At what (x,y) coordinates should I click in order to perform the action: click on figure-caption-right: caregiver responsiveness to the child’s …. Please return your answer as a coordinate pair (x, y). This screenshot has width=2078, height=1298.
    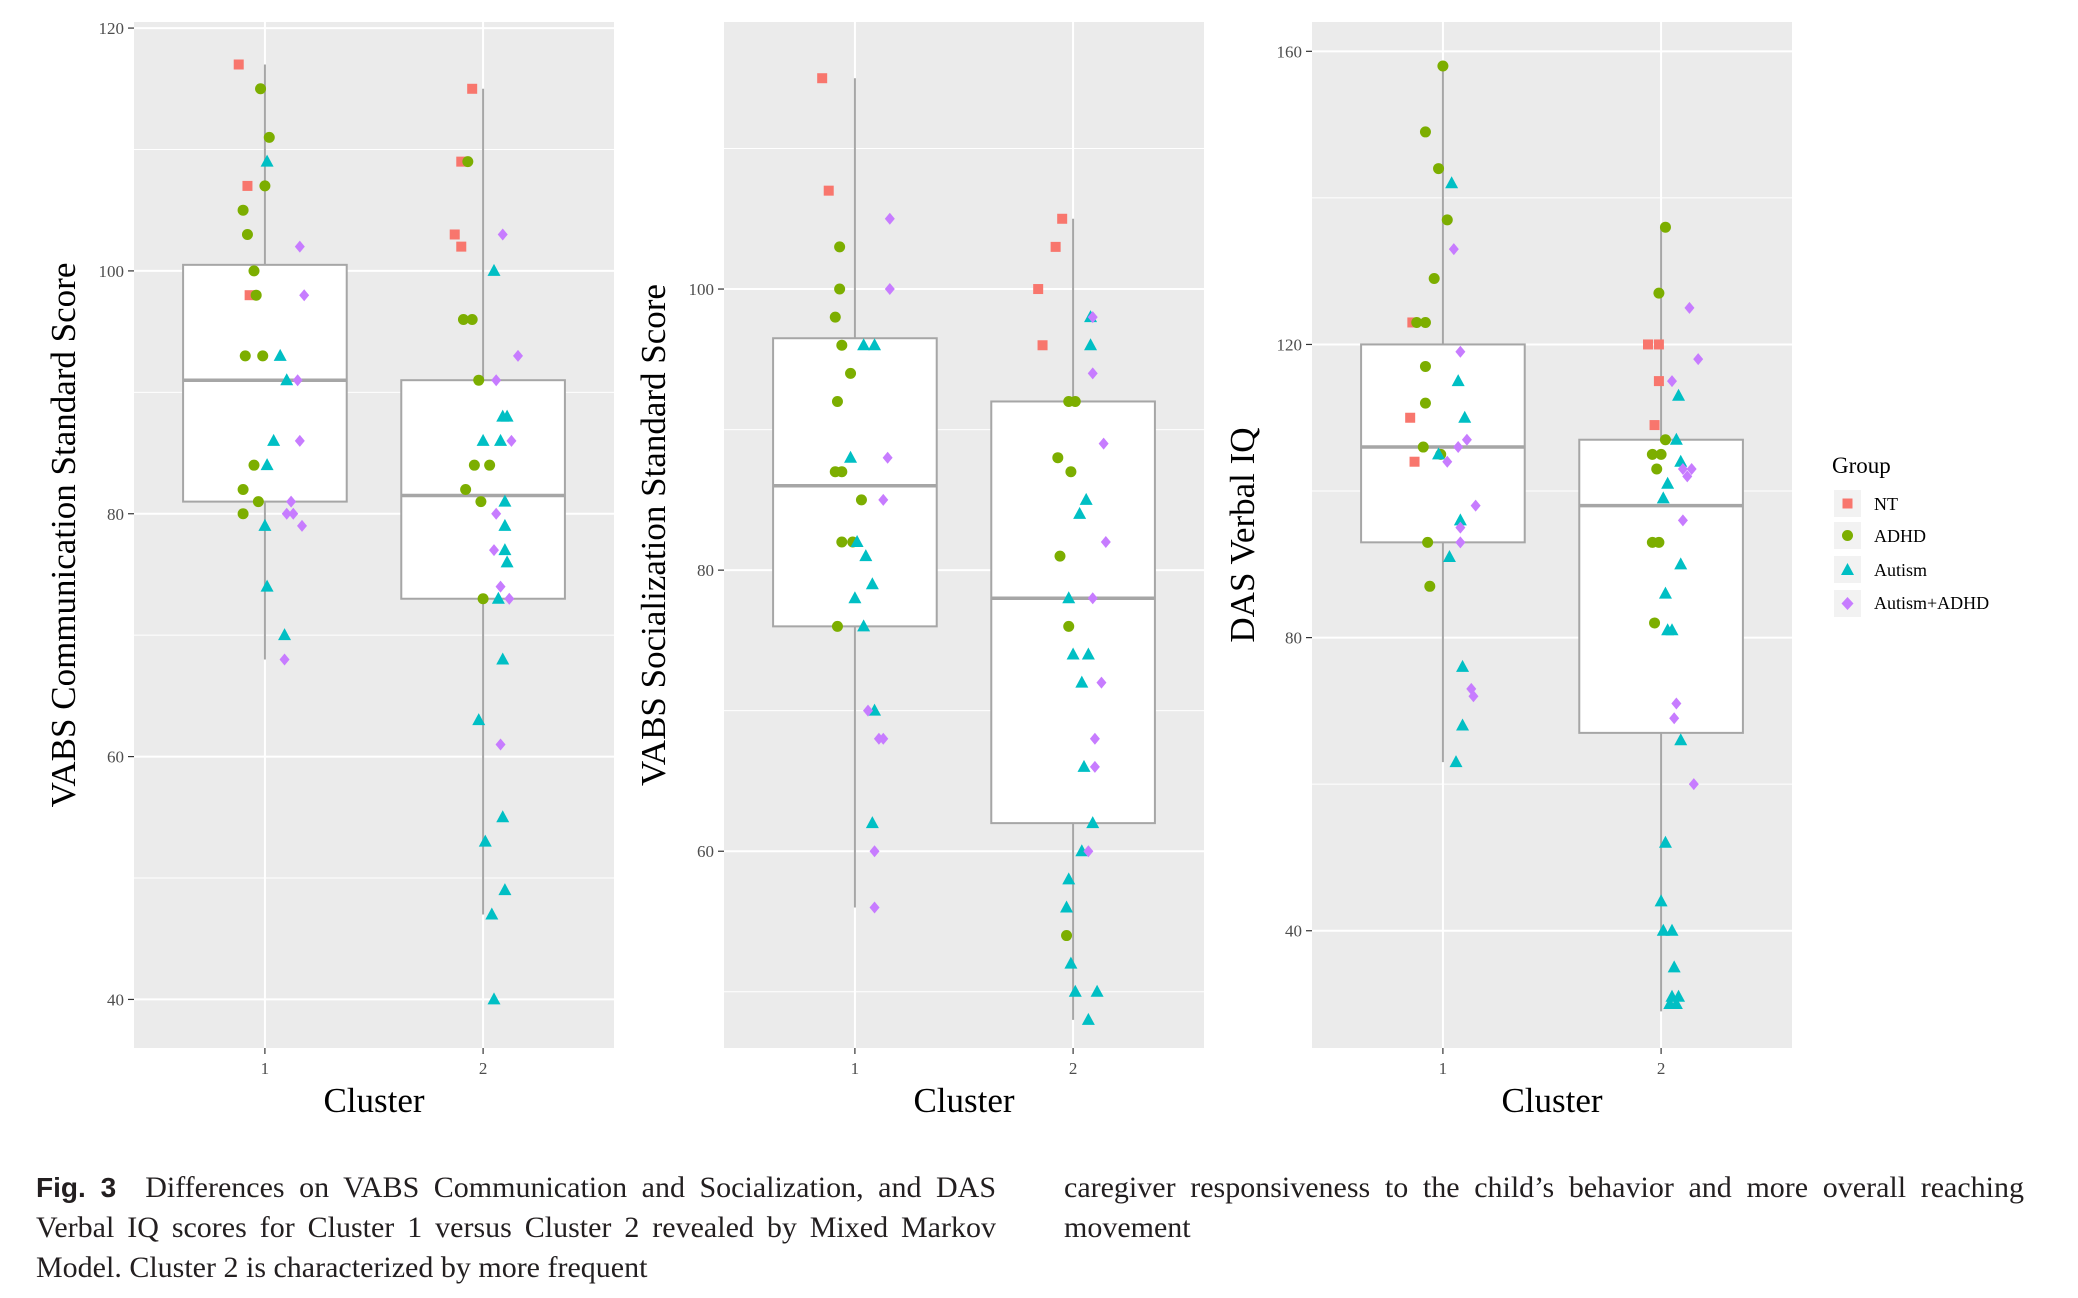
    Looking at the image, I should click on (1544, 1208).